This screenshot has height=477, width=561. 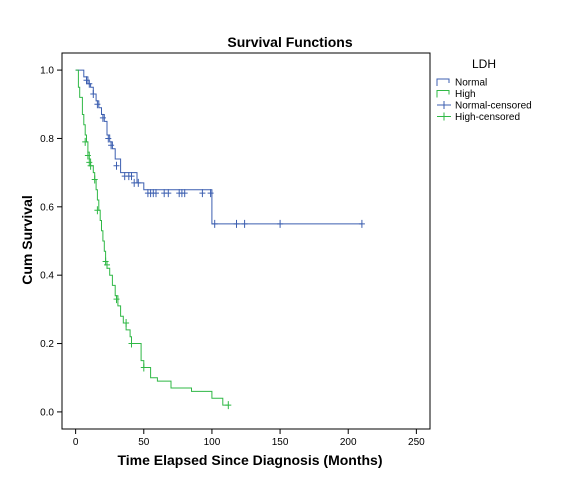 I want to click on y-tick-label: 0.4, so click(x=47, y=276).